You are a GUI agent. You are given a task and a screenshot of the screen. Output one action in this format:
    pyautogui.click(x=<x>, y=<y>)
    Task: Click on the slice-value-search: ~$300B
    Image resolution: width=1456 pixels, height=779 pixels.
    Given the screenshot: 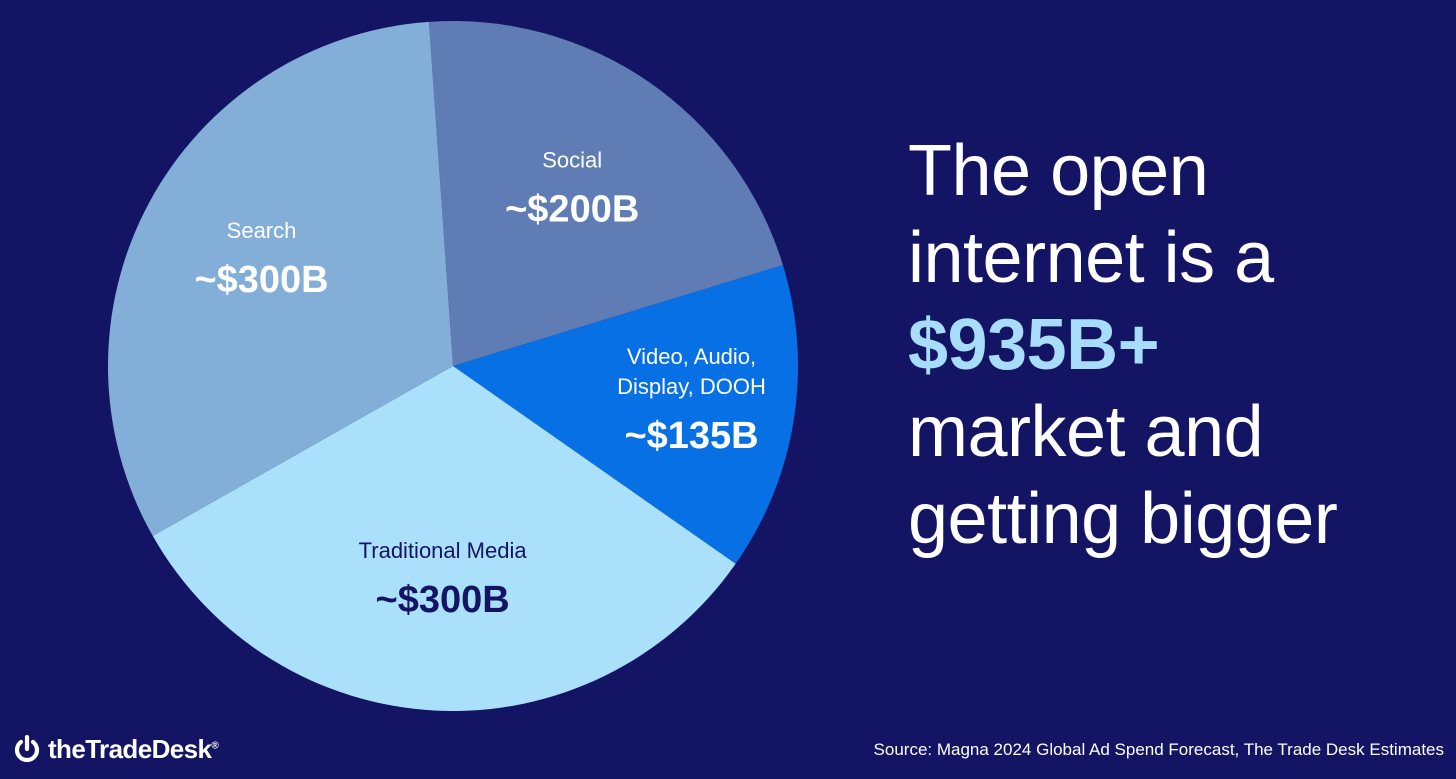 What is the action you would take?
    pyautogui.click(x=261, y=280)
    